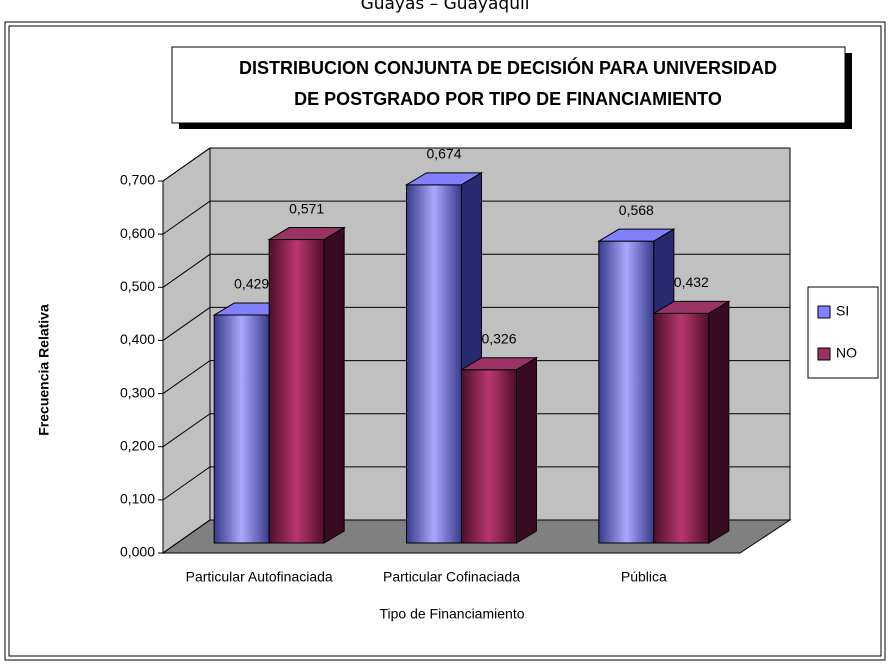 The height and width of the screenshot is (666, 891). Describe the element at coordinates (137, 180) in the screenshot. I see `y-tick-label: 0,700` at that location.